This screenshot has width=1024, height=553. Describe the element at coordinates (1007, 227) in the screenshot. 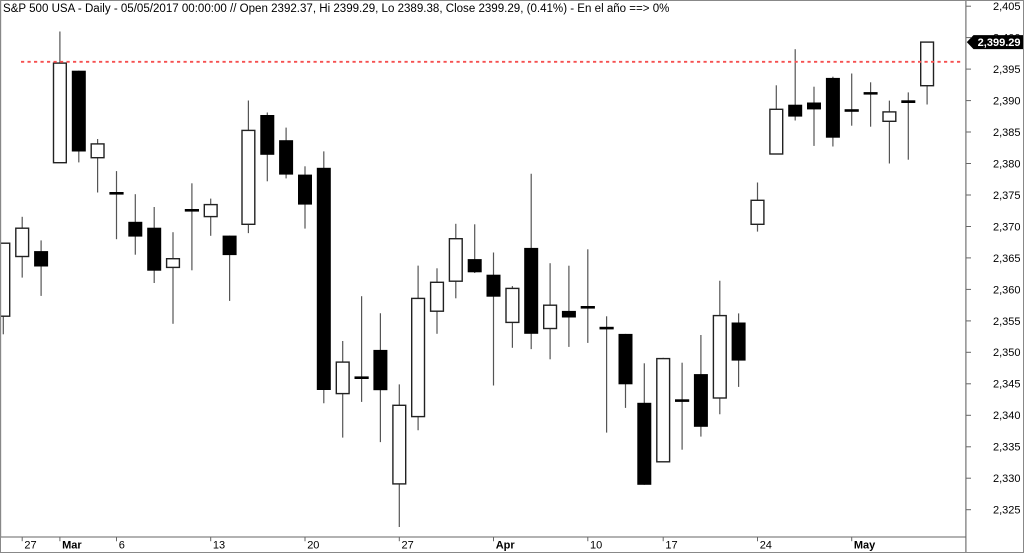

I see `svg-text: 2,370` at that location.